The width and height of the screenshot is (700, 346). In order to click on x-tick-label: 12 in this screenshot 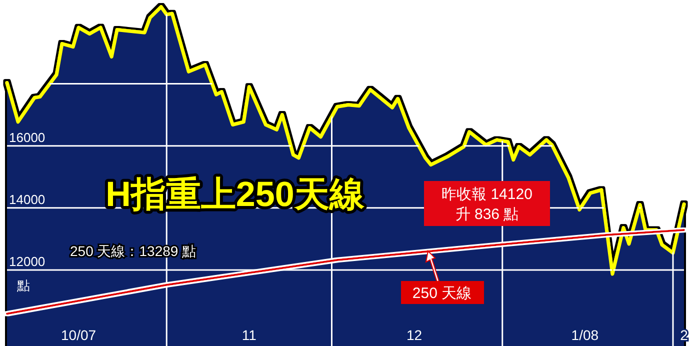, I will do `click(414, 335)`.